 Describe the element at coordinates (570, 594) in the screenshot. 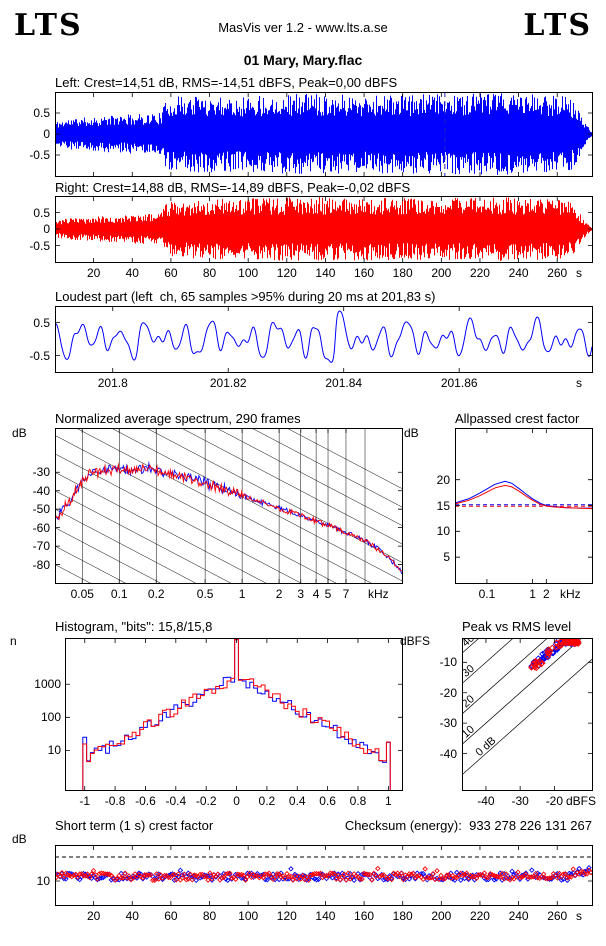

I see `allpassed-x-unit: kHz` at that location.